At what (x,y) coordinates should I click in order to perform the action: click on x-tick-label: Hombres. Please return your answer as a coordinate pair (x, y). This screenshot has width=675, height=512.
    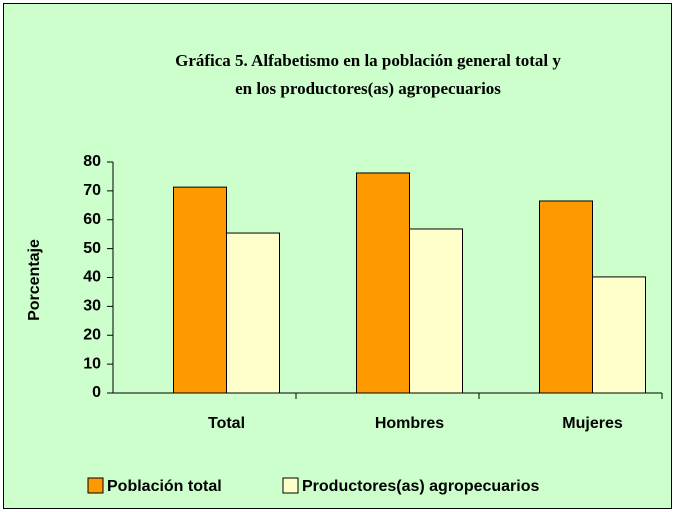
    Looking at the image, I should click on (409, 423).